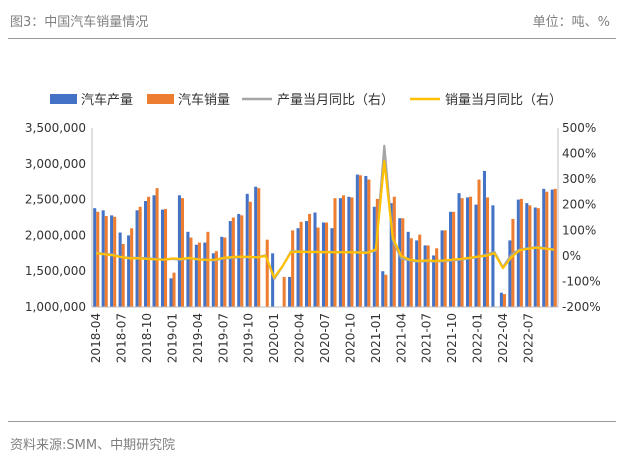 This screenshot has height=459, width=624. What do you see at coordinates (401, 338) in the screenshot?
I see `x-tick-label: 2021-04` at bounding box center [401, 338].